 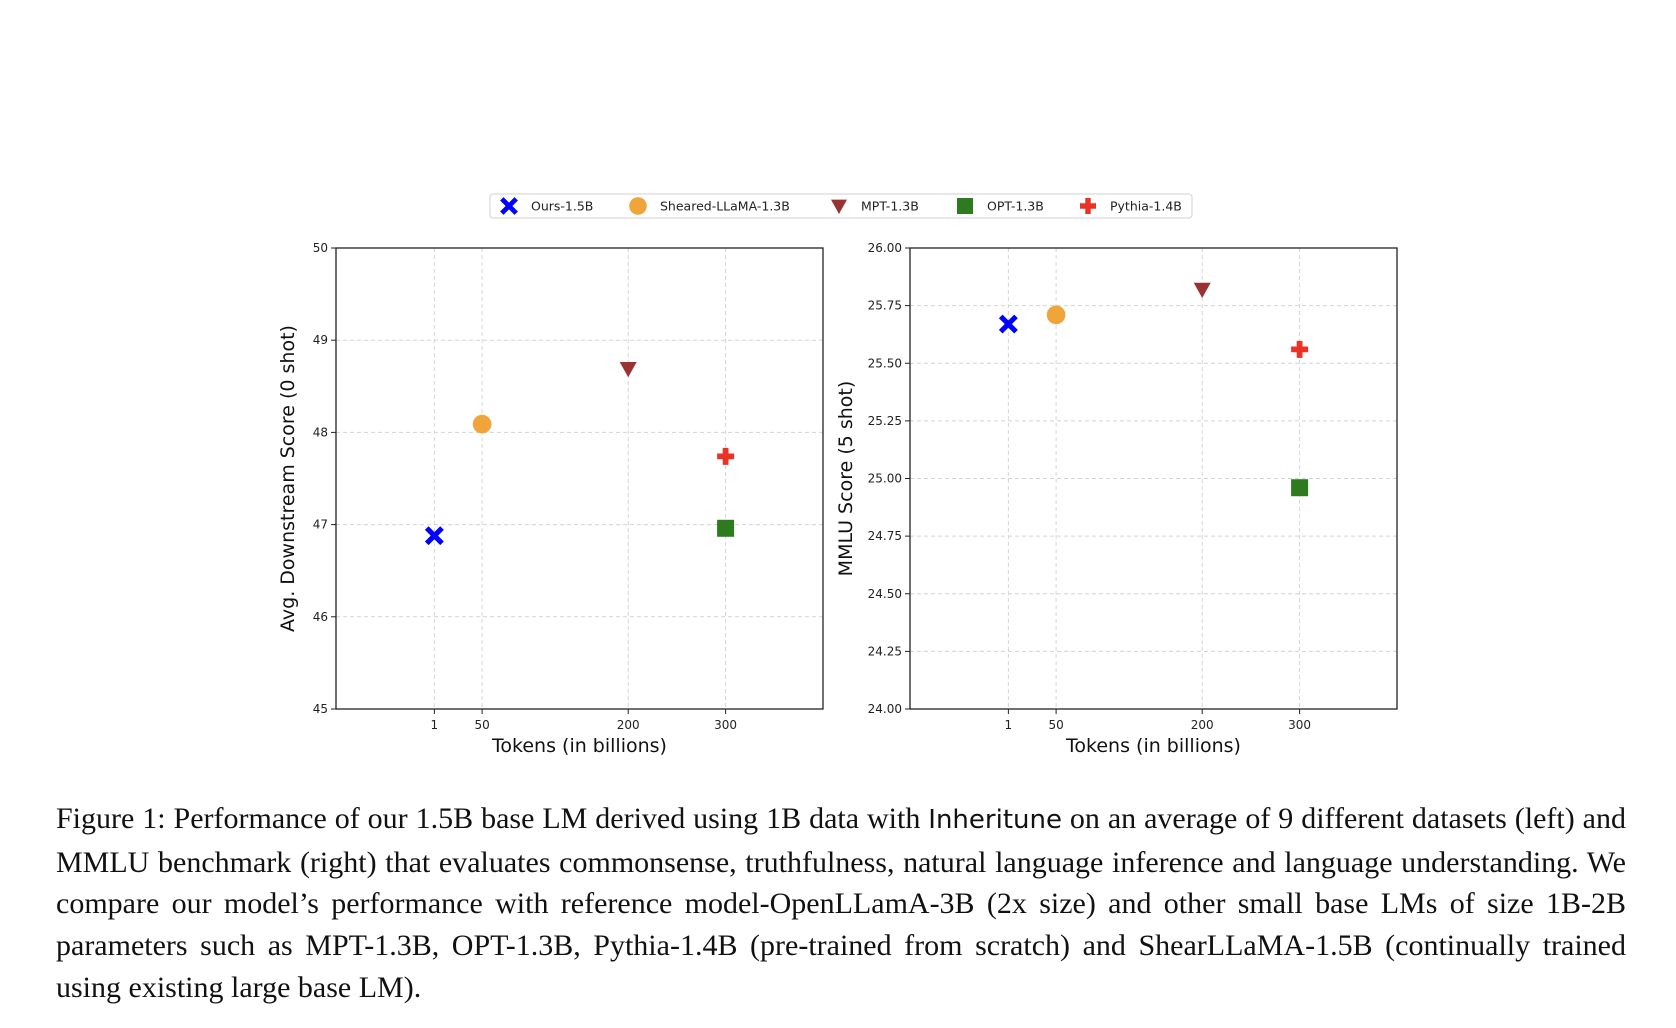 I want to click on legend-label: MPT-1.3B, so click(x=890, y=206).